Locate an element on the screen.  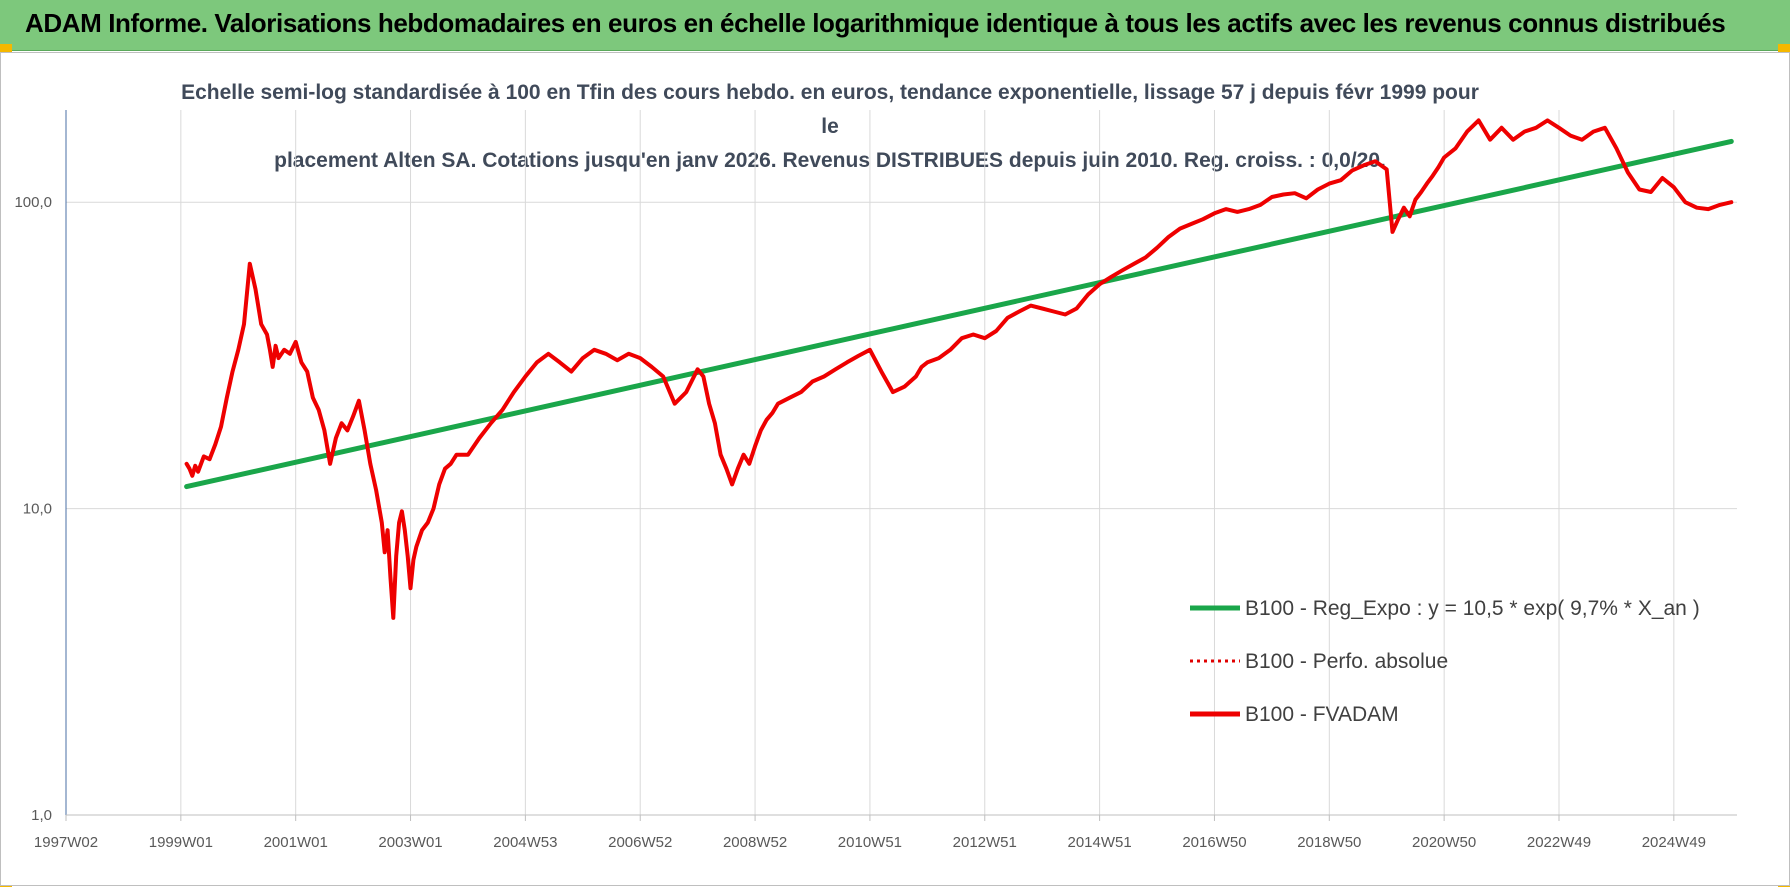
x-tick-label: 2008W52 is located at coordinates (755, 842).